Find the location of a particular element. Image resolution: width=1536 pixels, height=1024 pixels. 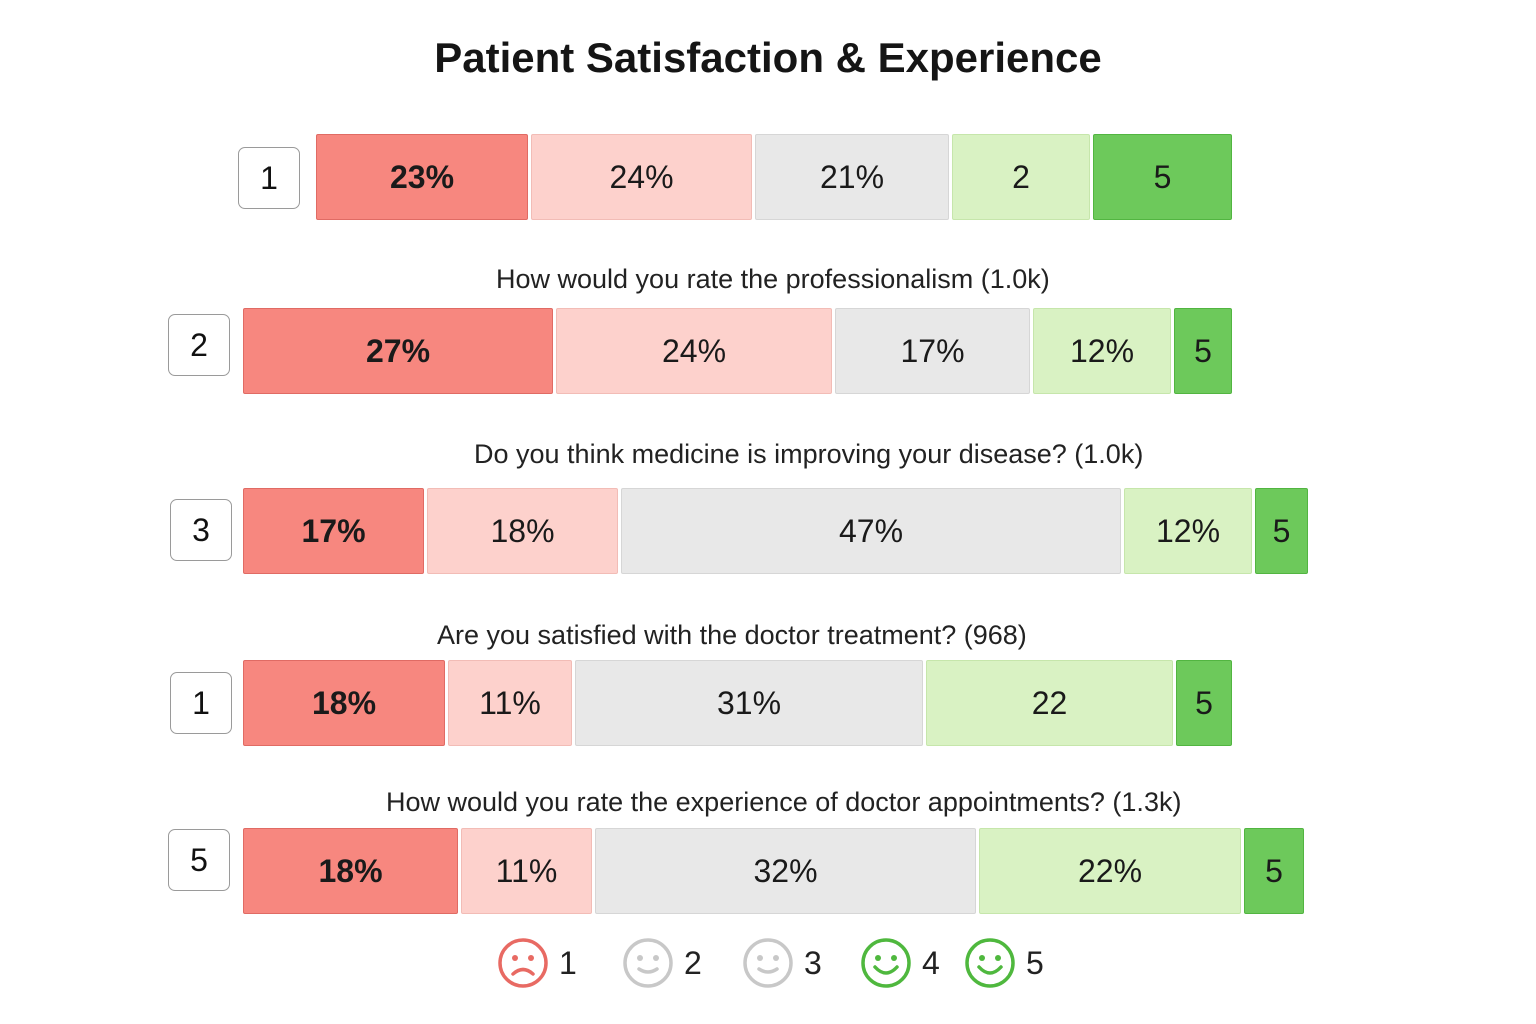

stacked-bar: 27% 24% 17% 12% 5 is located at coordinates (737, 351).